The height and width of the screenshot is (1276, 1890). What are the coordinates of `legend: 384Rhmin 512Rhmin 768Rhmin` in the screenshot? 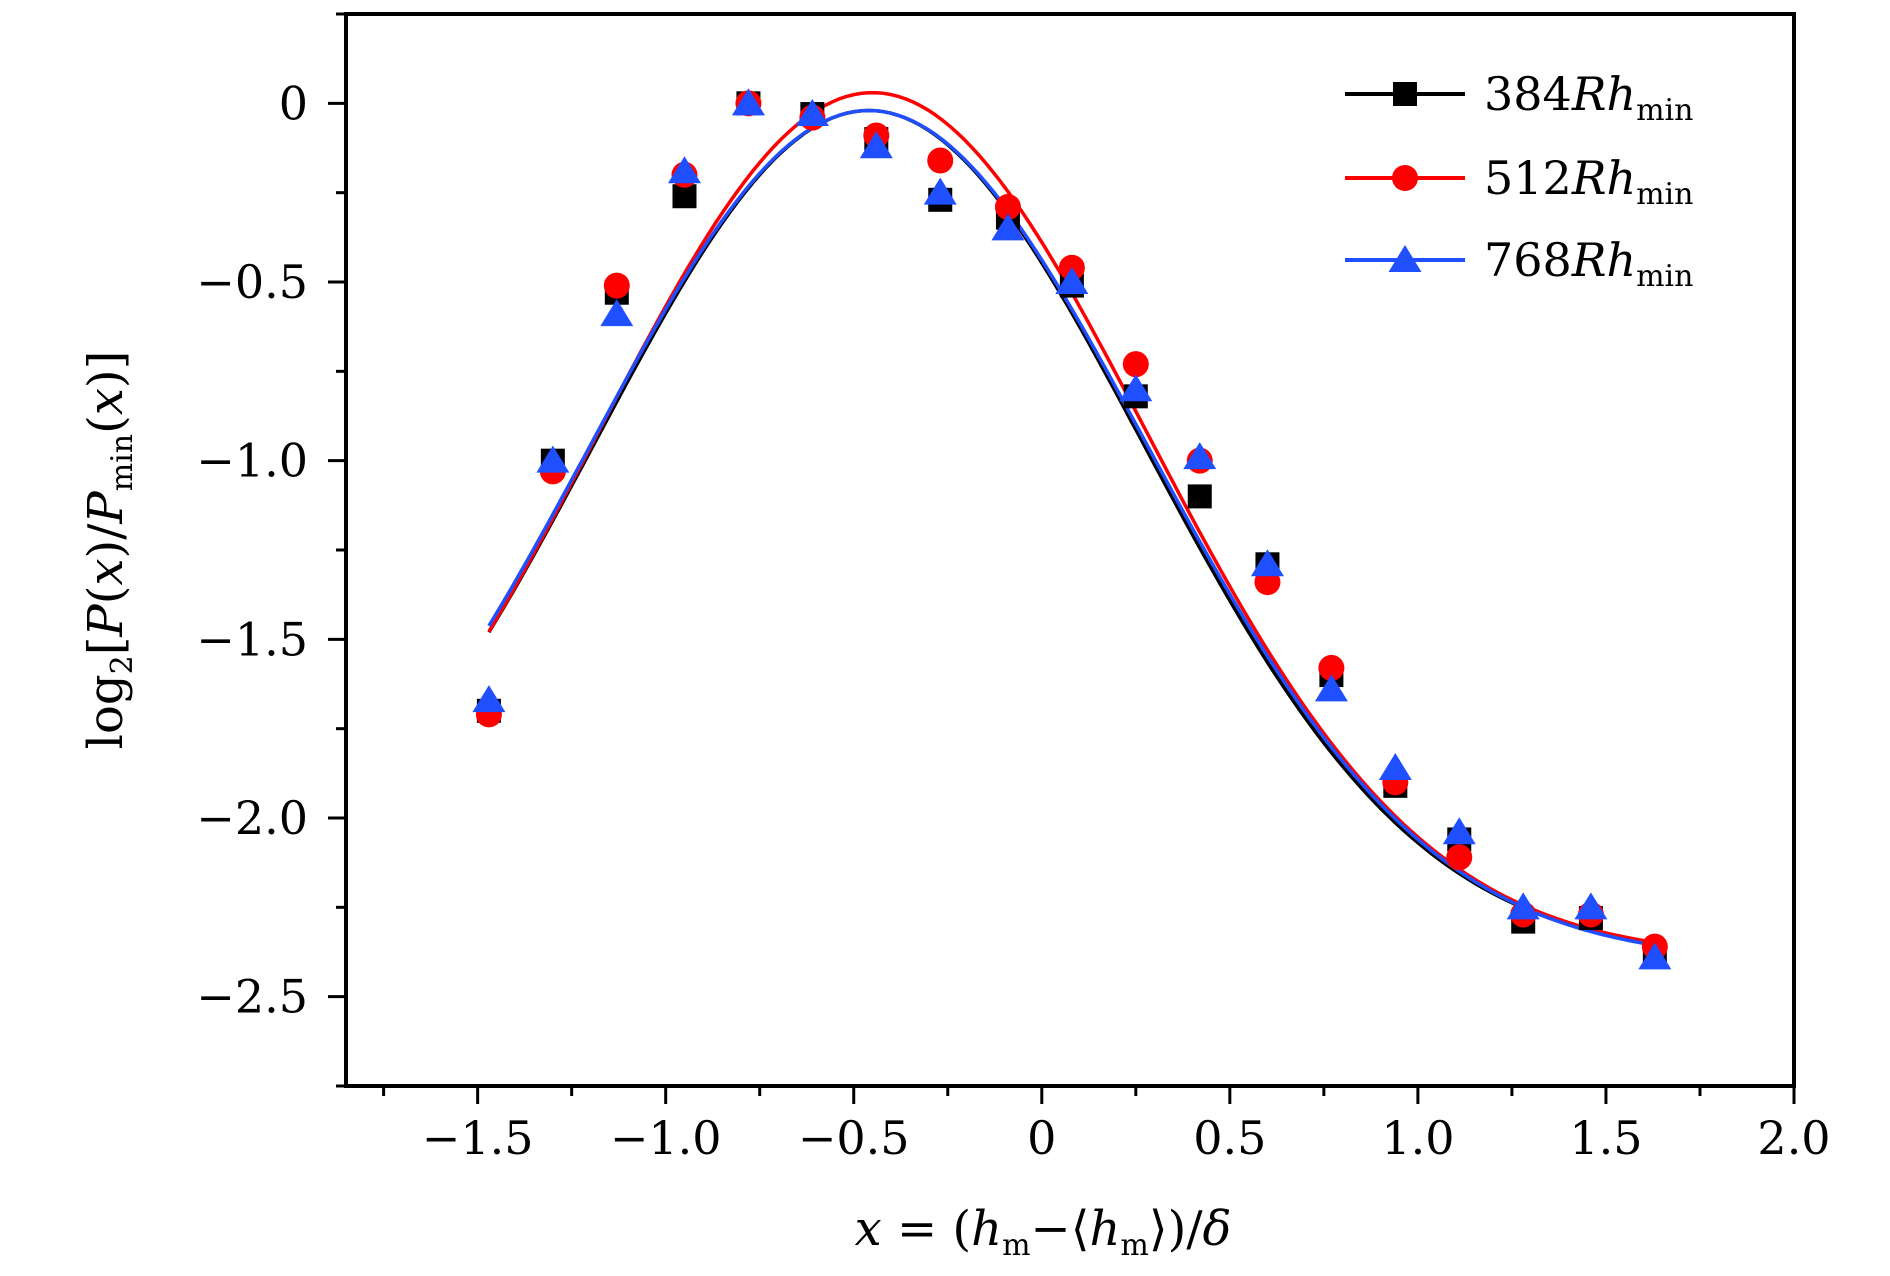 It's located at (1519, 180).